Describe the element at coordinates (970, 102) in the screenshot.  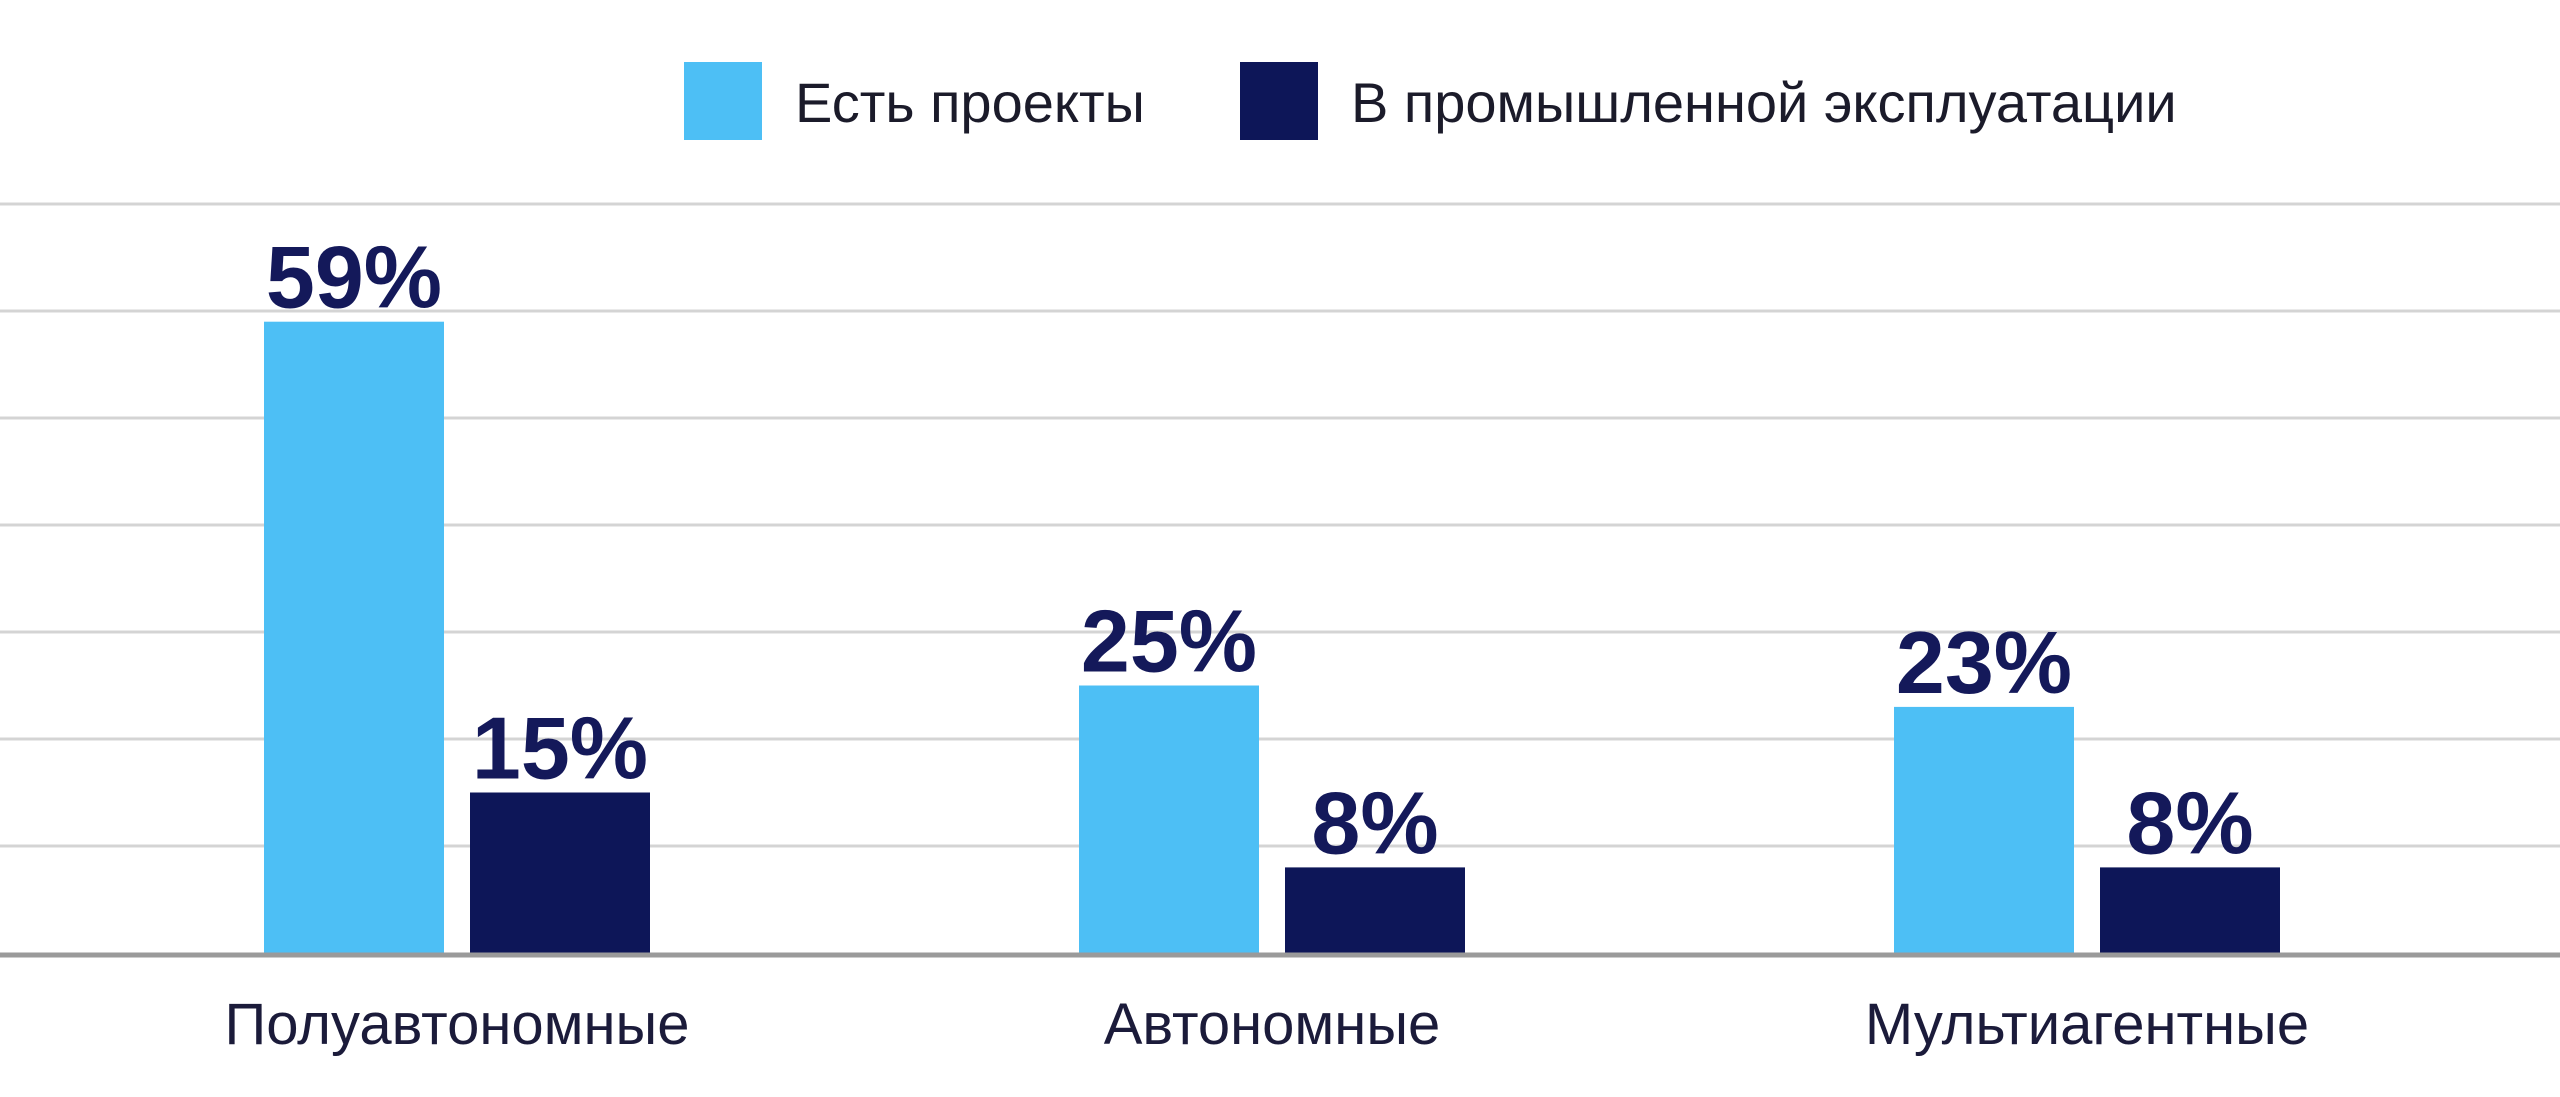
I see `legend-label: Есть проекты` at that location.